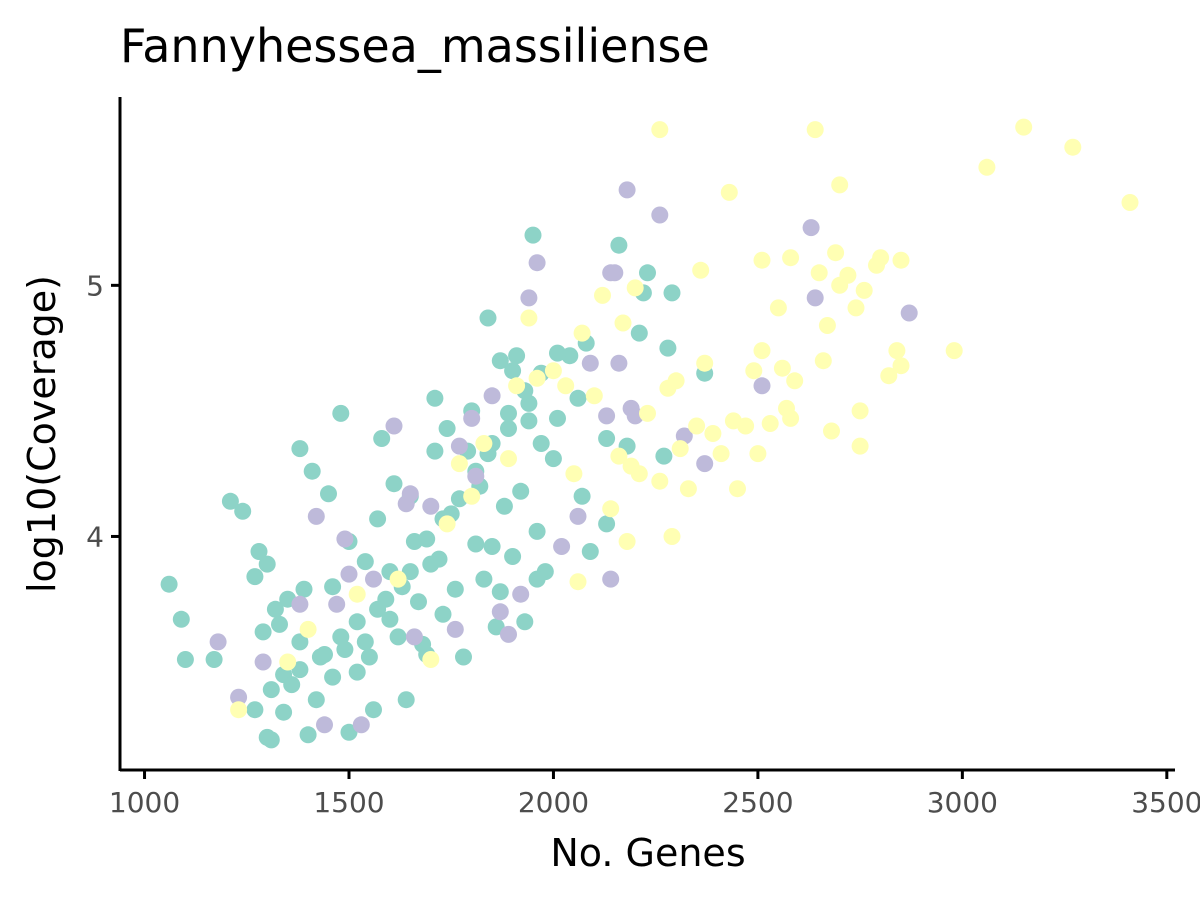  Describe the element at coordinates (647, 853) in the screenshot. I see `x-axis-title: No. Genes` at that location.